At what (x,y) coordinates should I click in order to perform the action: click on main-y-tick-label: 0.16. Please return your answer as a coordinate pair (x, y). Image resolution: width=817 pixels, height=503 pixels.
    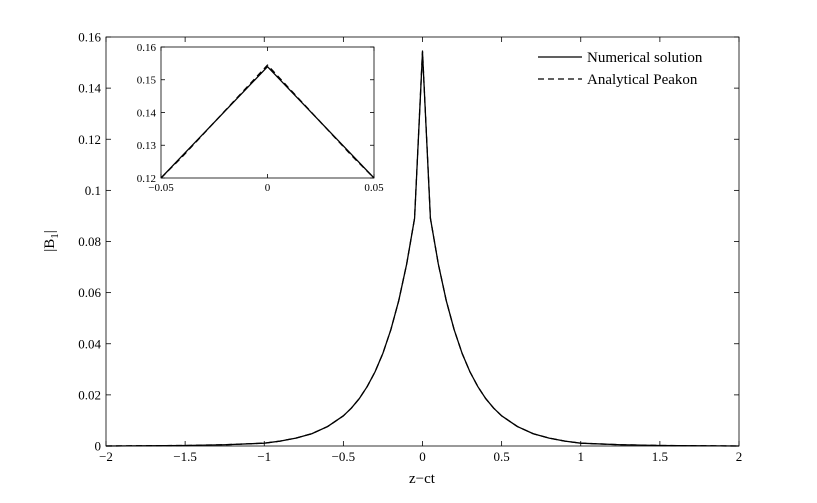
    Looking at the image, I should click on (89, 37).